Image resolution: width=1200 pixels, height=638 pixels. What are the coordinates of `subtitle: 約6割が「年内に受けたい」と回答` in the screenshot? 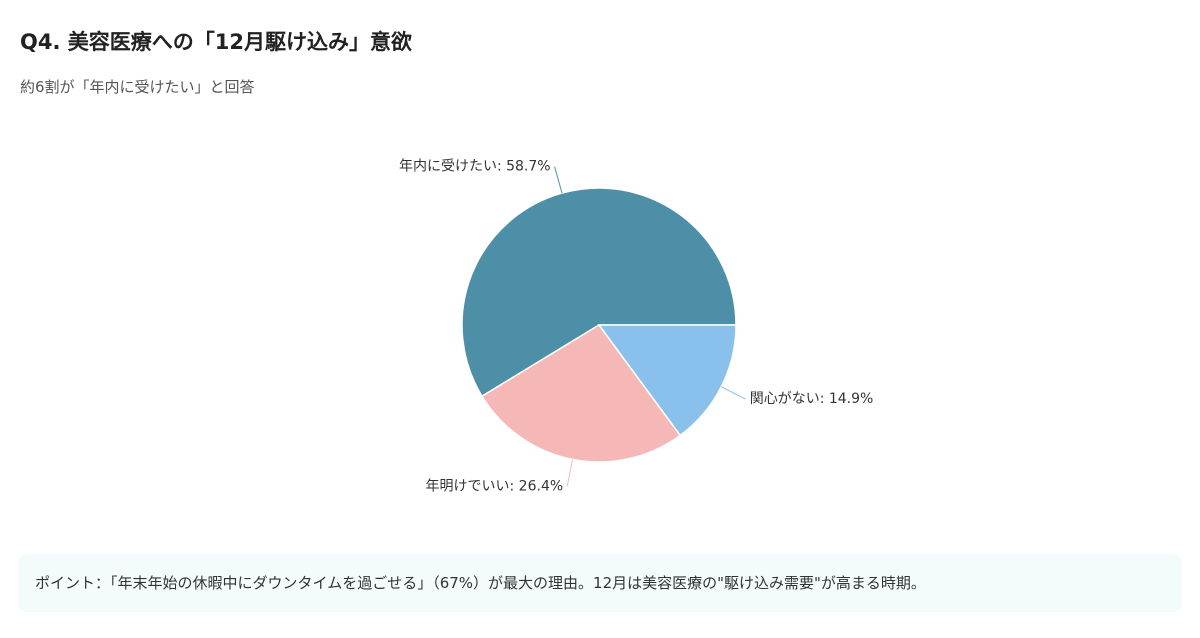 It's located at (137, 87).